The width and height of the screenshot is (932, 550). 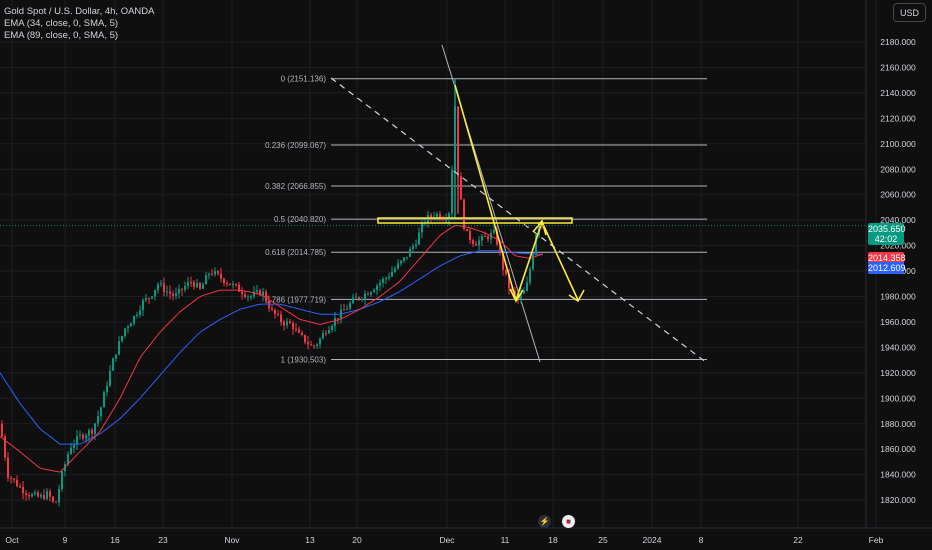 What do you see at coordinates (232, 540) in the screenshot?
I see `time-tick-label: Nov` at bounding box center [232, 540].